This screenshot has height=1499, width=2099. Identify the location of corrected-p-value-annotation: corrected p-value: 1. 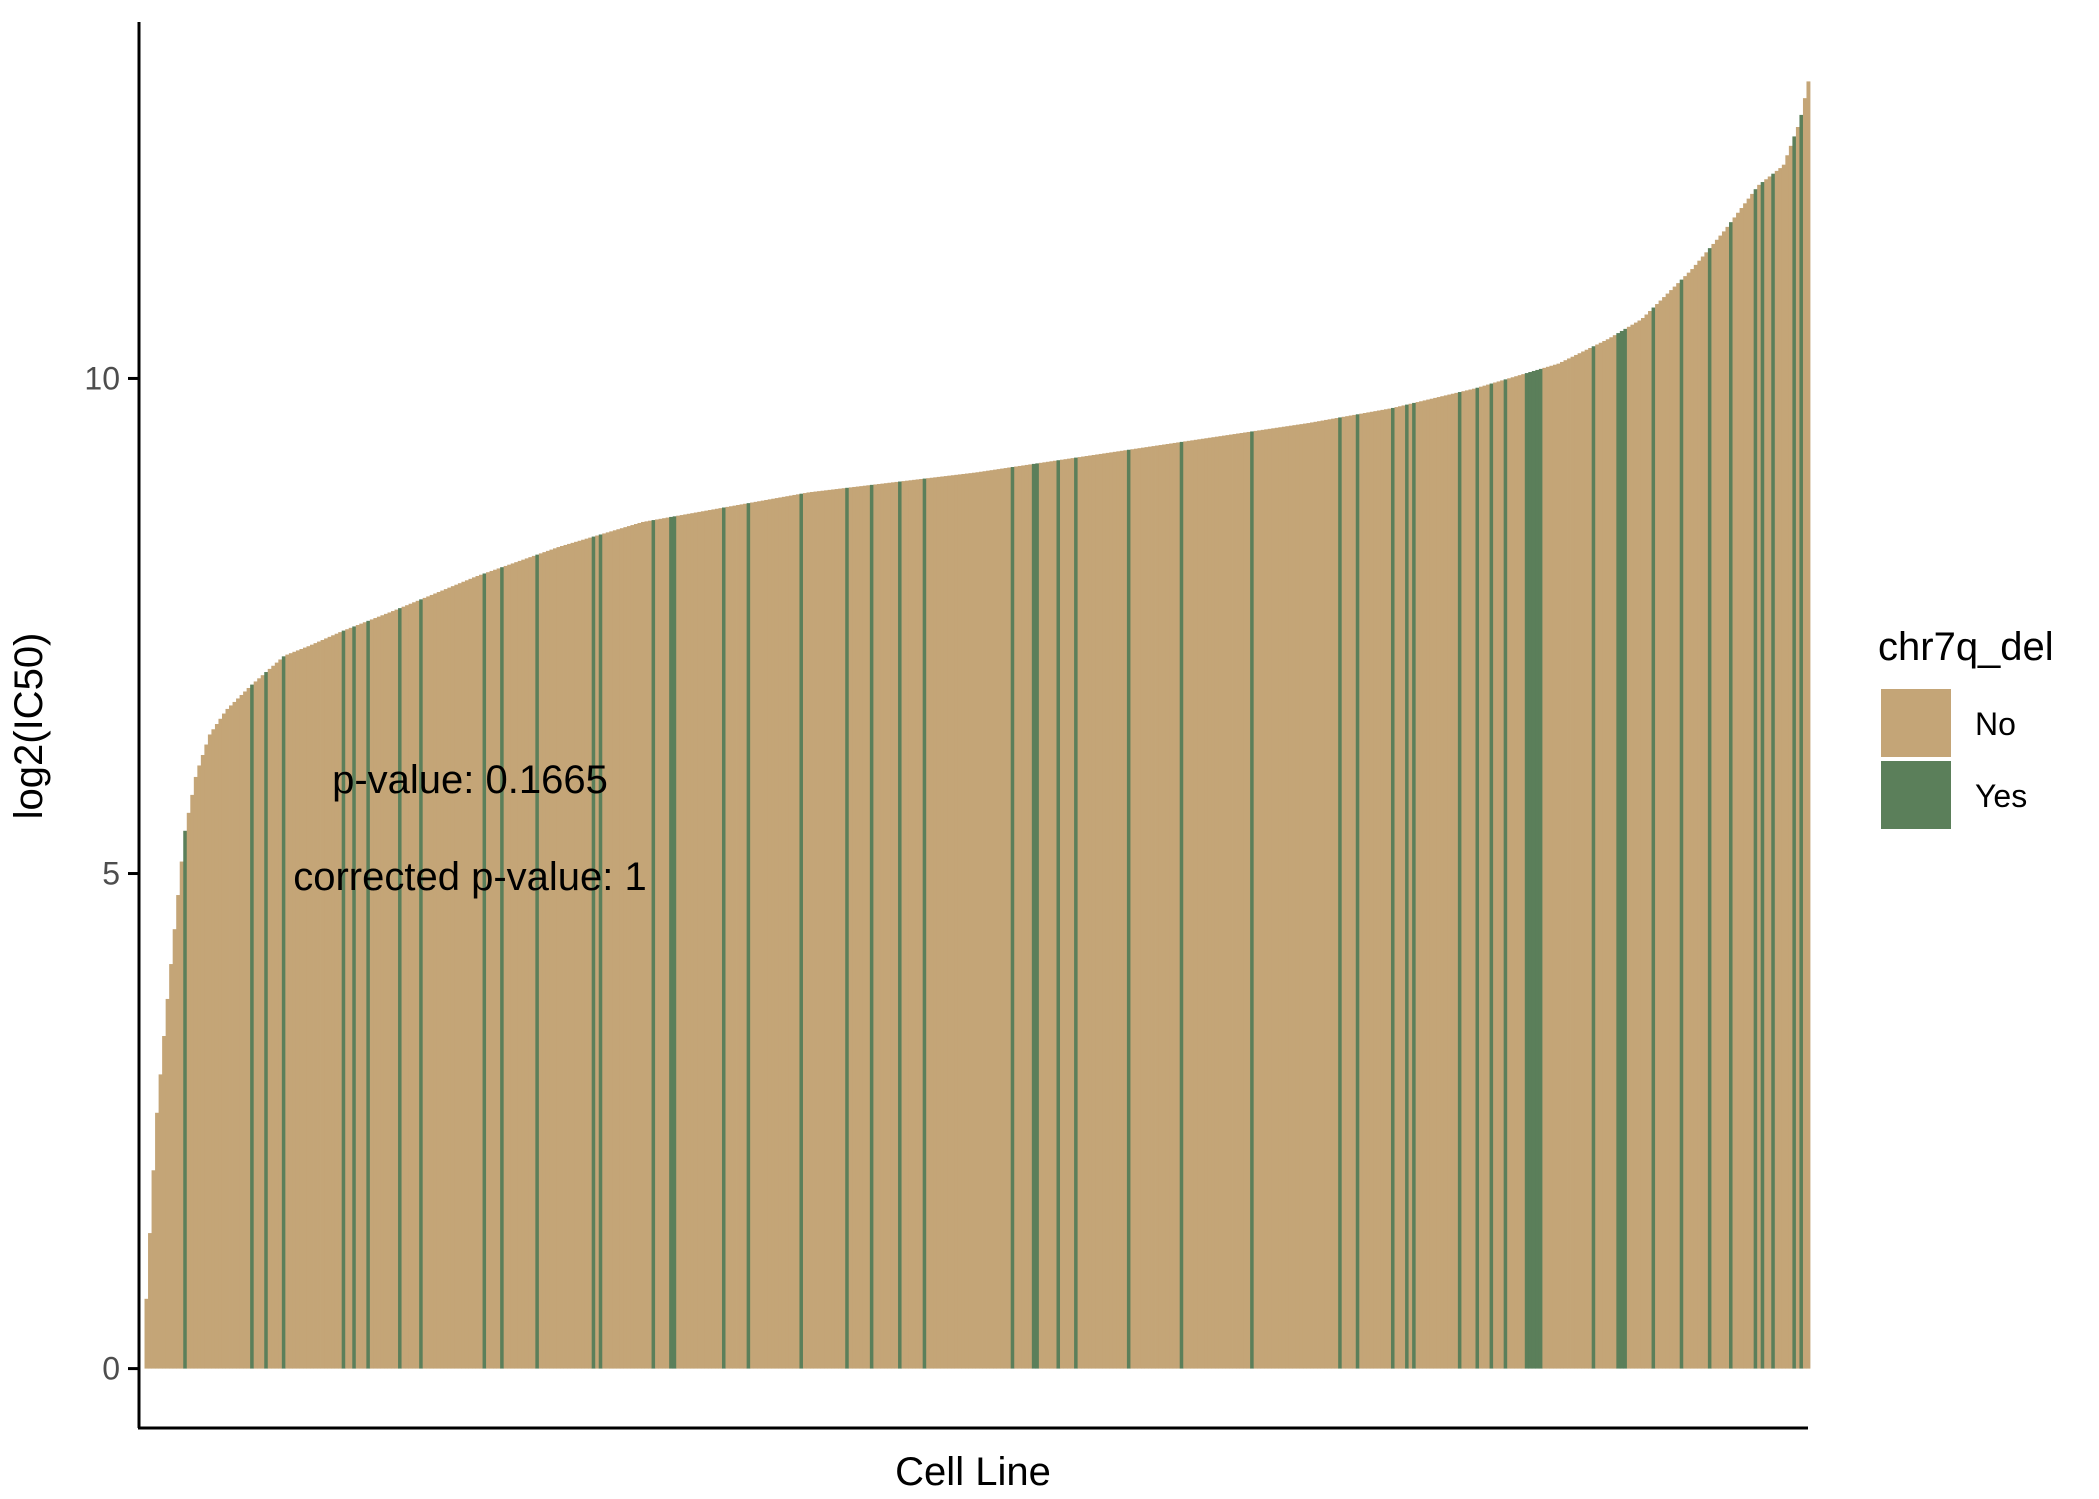
(470, 877).